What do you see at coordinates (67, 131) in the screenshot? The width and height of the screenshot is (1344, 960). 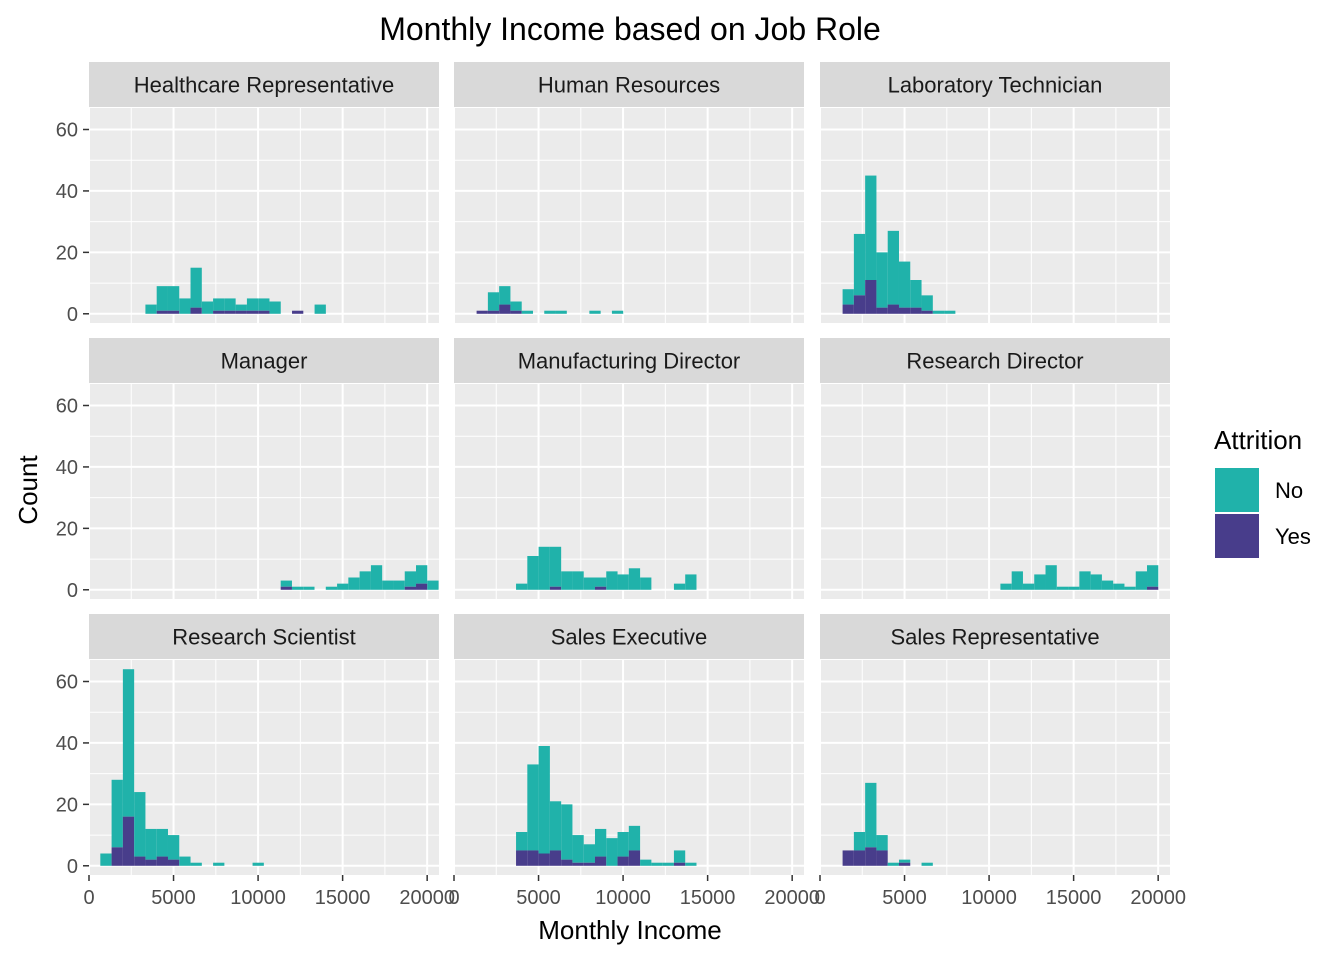 I see `y-tick-label: 60` at bounding box center [67, 131].